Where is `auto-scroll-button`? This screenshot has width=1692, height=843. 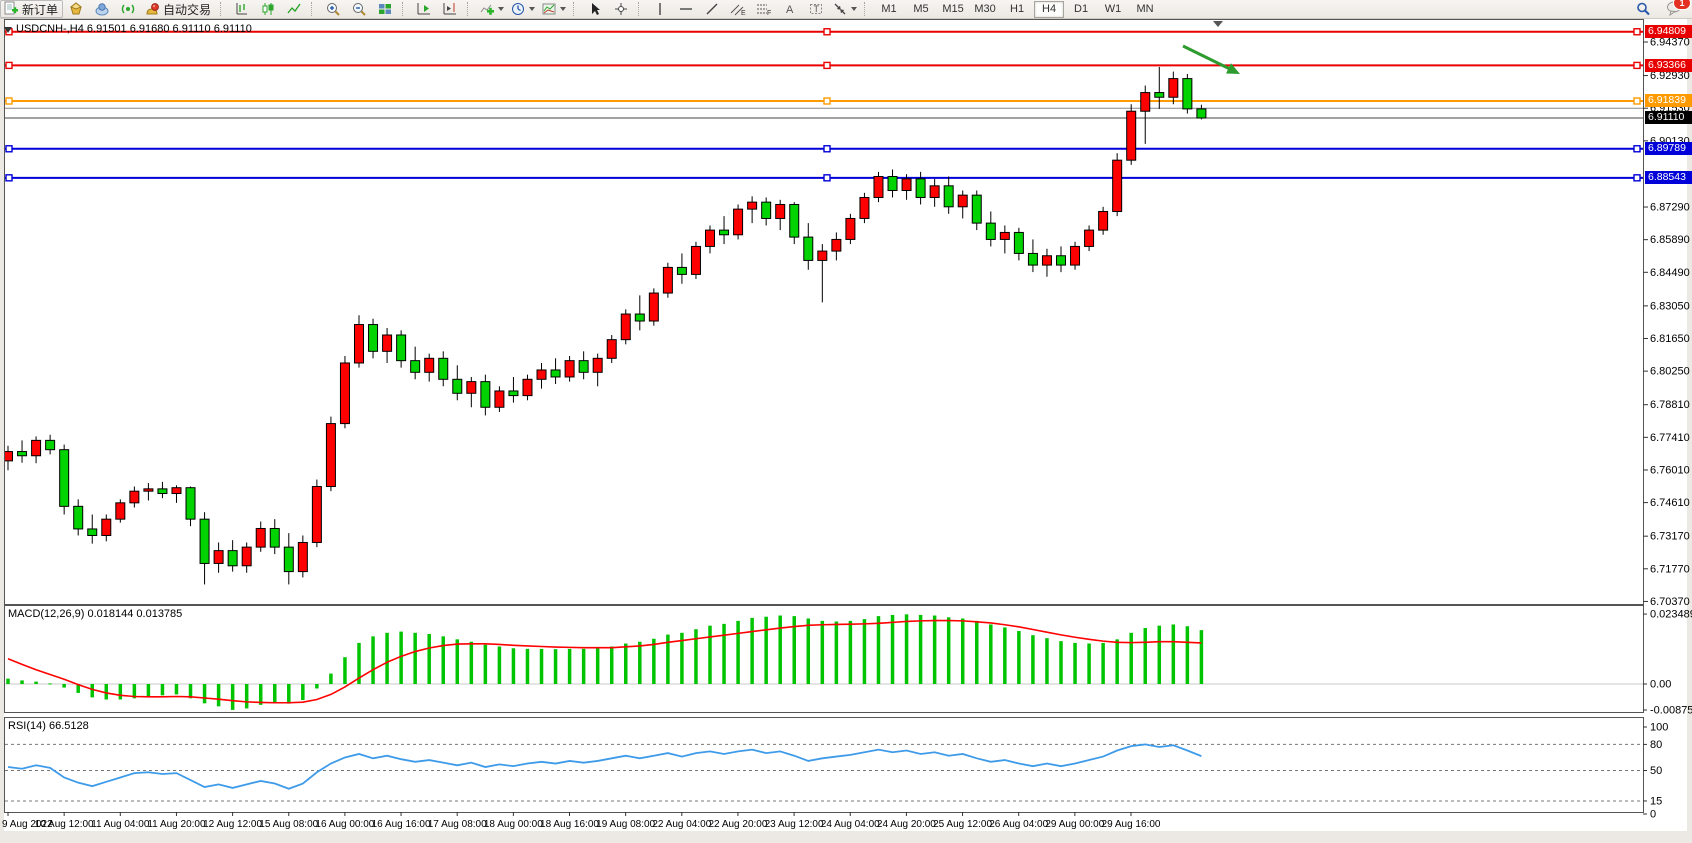 auto-scroll-button is located at coordinates (424, 9).